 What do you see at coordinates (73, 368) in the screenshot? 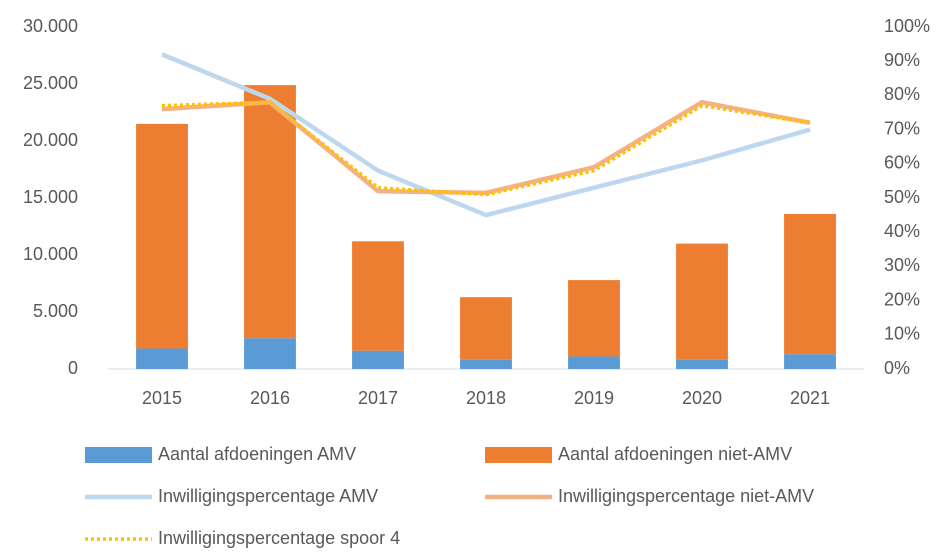
I see `y-tick-label: 0` at bounding box center [73, 368].